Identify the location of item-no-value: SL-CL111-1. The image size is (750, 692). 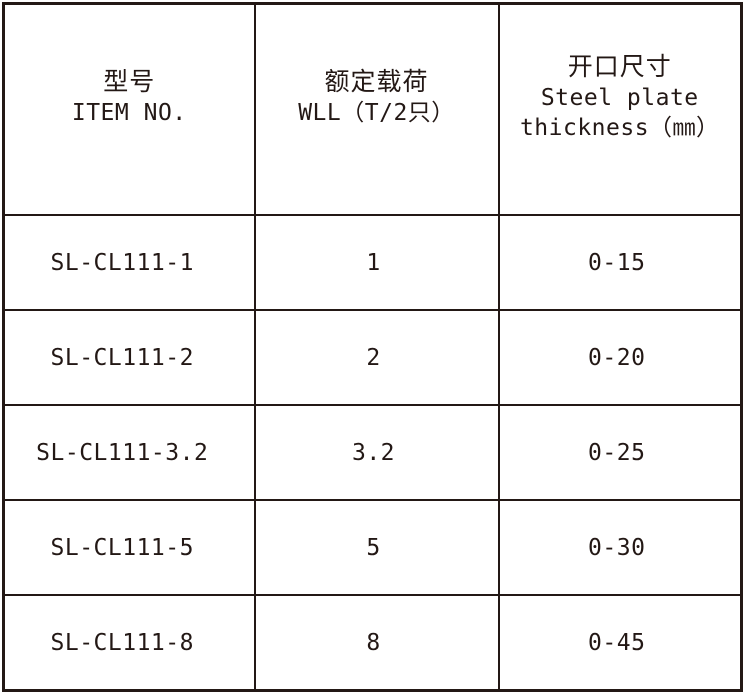
(122, 262).